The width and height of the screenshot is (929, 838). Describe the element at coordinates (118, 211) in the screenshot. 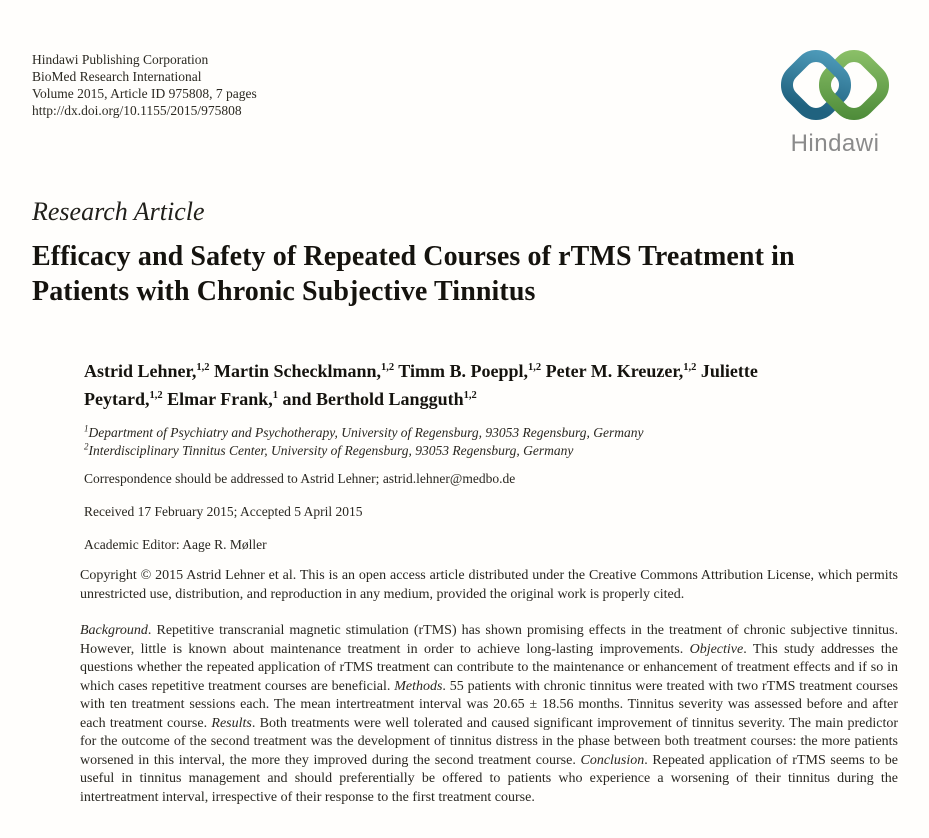

I see `article-type-label: Research Article` at that location.